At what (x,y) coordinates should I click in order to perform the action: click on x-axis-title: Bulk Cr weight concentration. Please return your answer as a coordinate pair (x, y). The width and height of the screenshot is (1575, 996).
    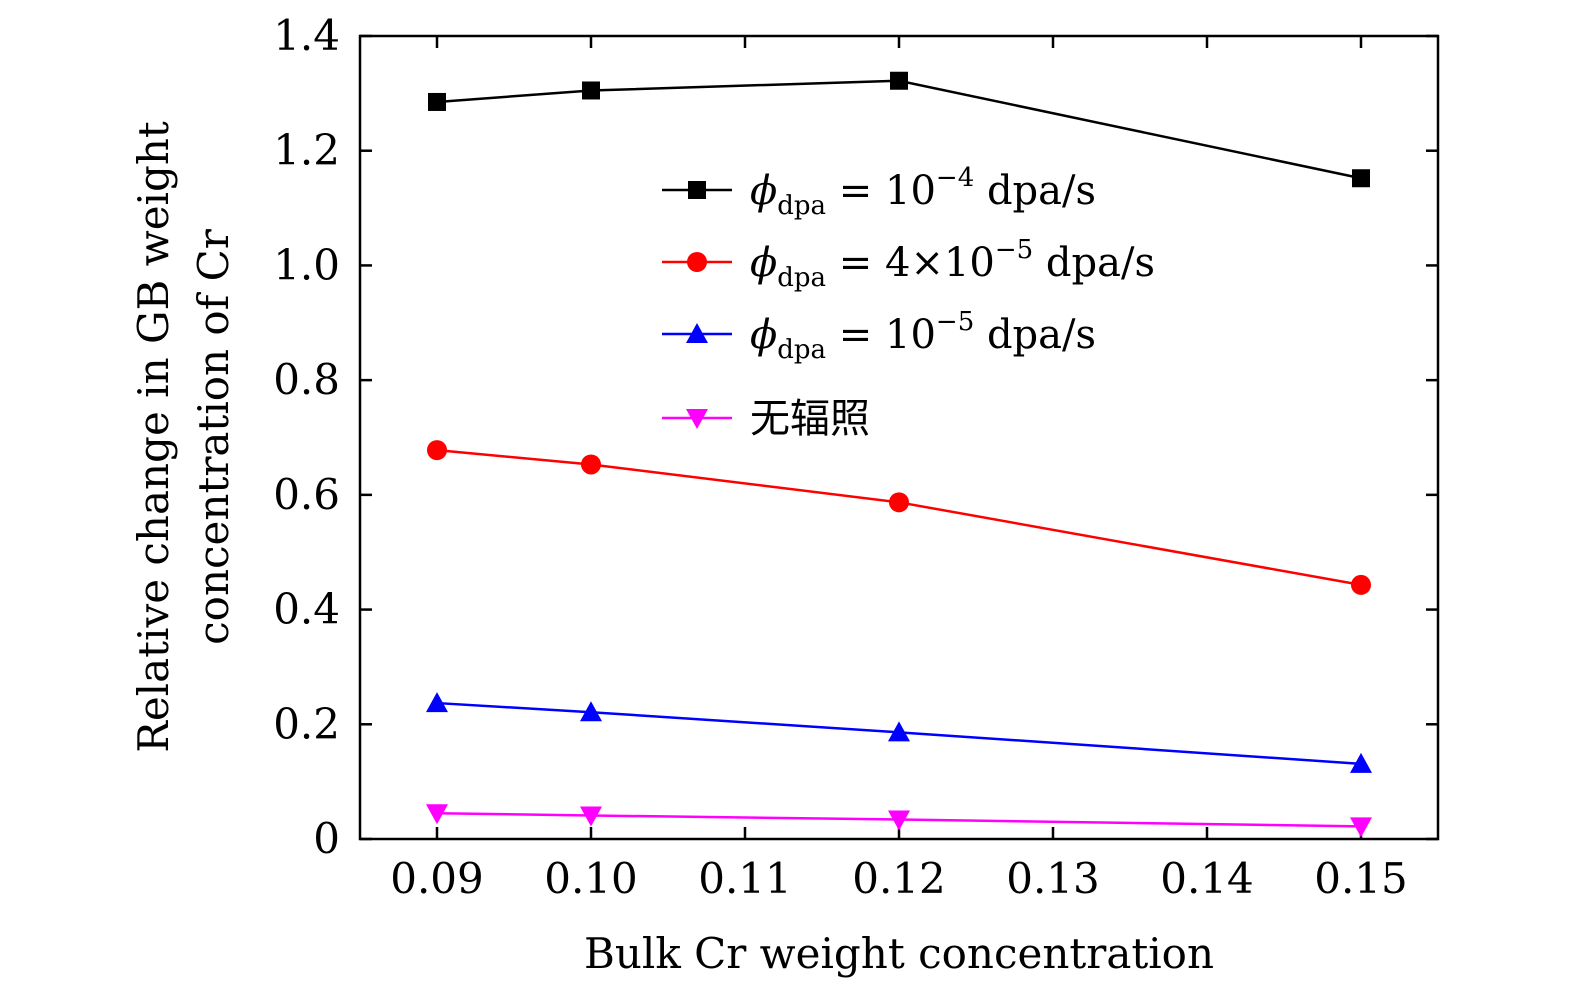
    Looking at the image, I should click on (899, 953).